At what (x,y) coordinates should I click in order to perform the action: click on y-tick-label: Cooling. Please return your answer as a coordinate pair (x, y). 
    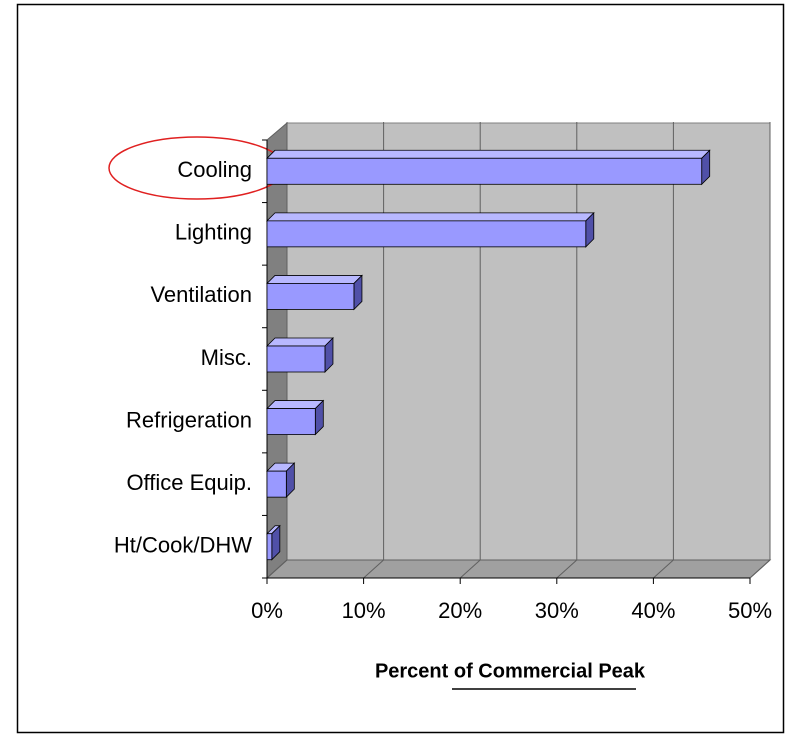
    Looking at the image, I should click on (214, 169).